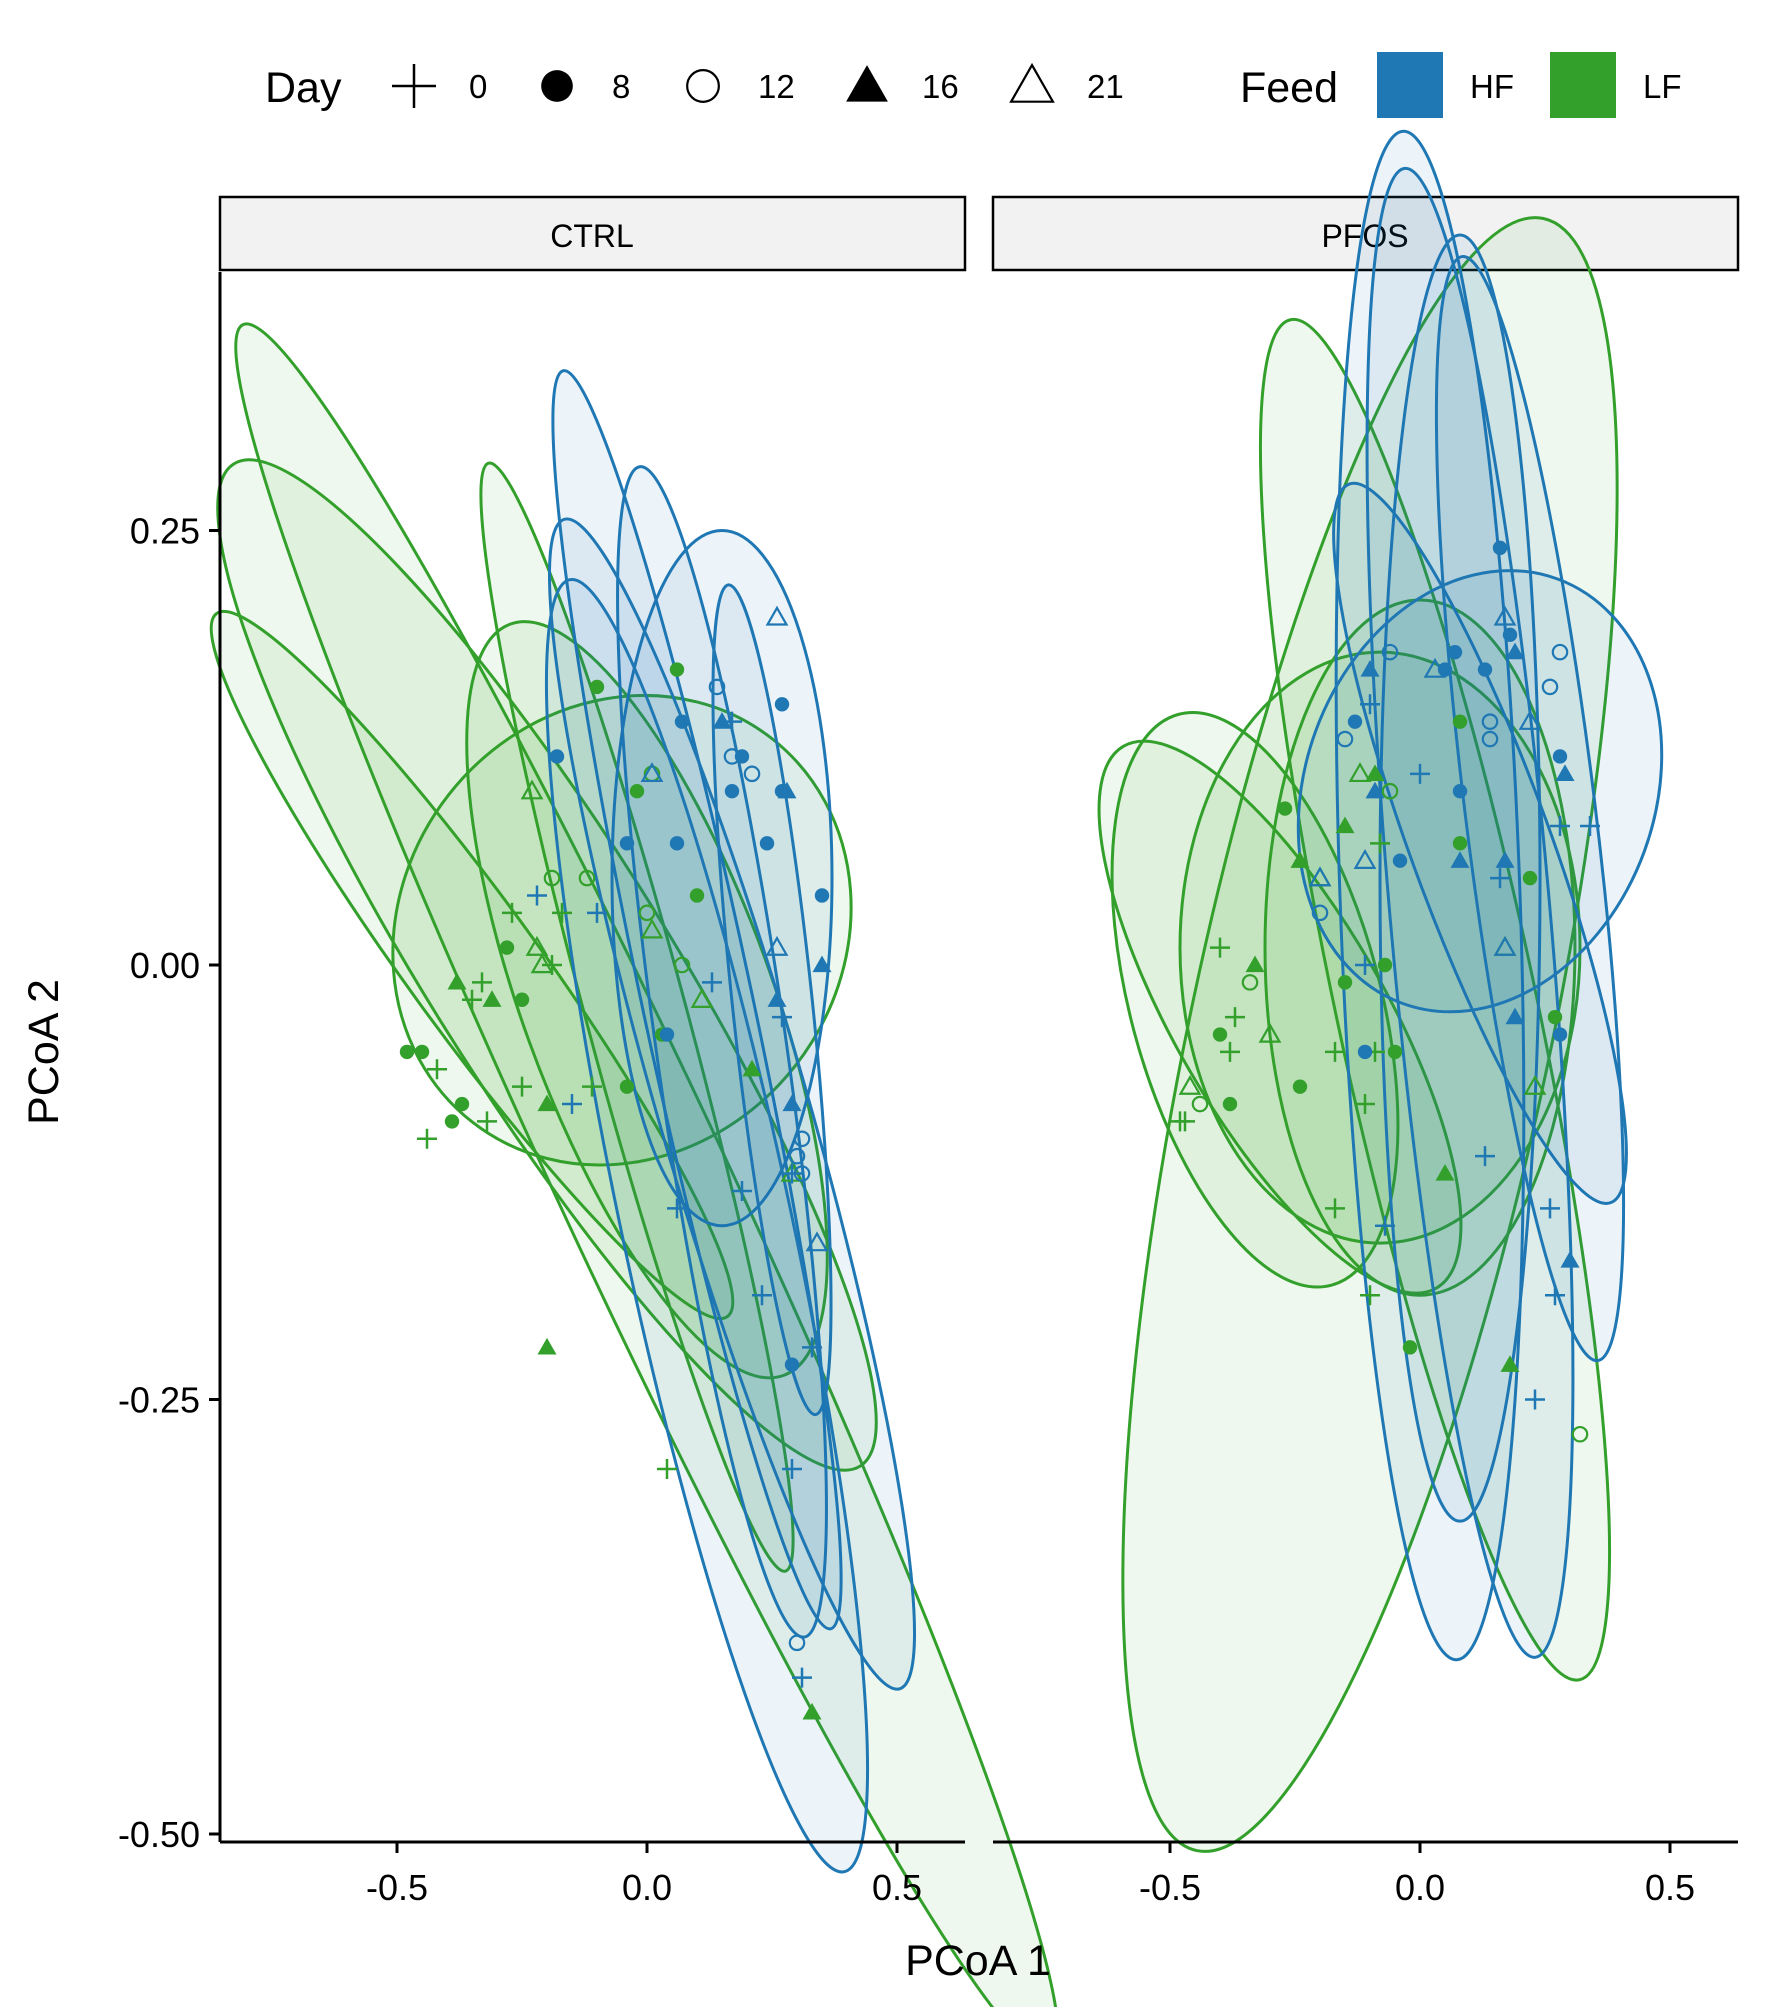  I want to click on facet-strip-ctrl: CTRL, so click(592, 233).